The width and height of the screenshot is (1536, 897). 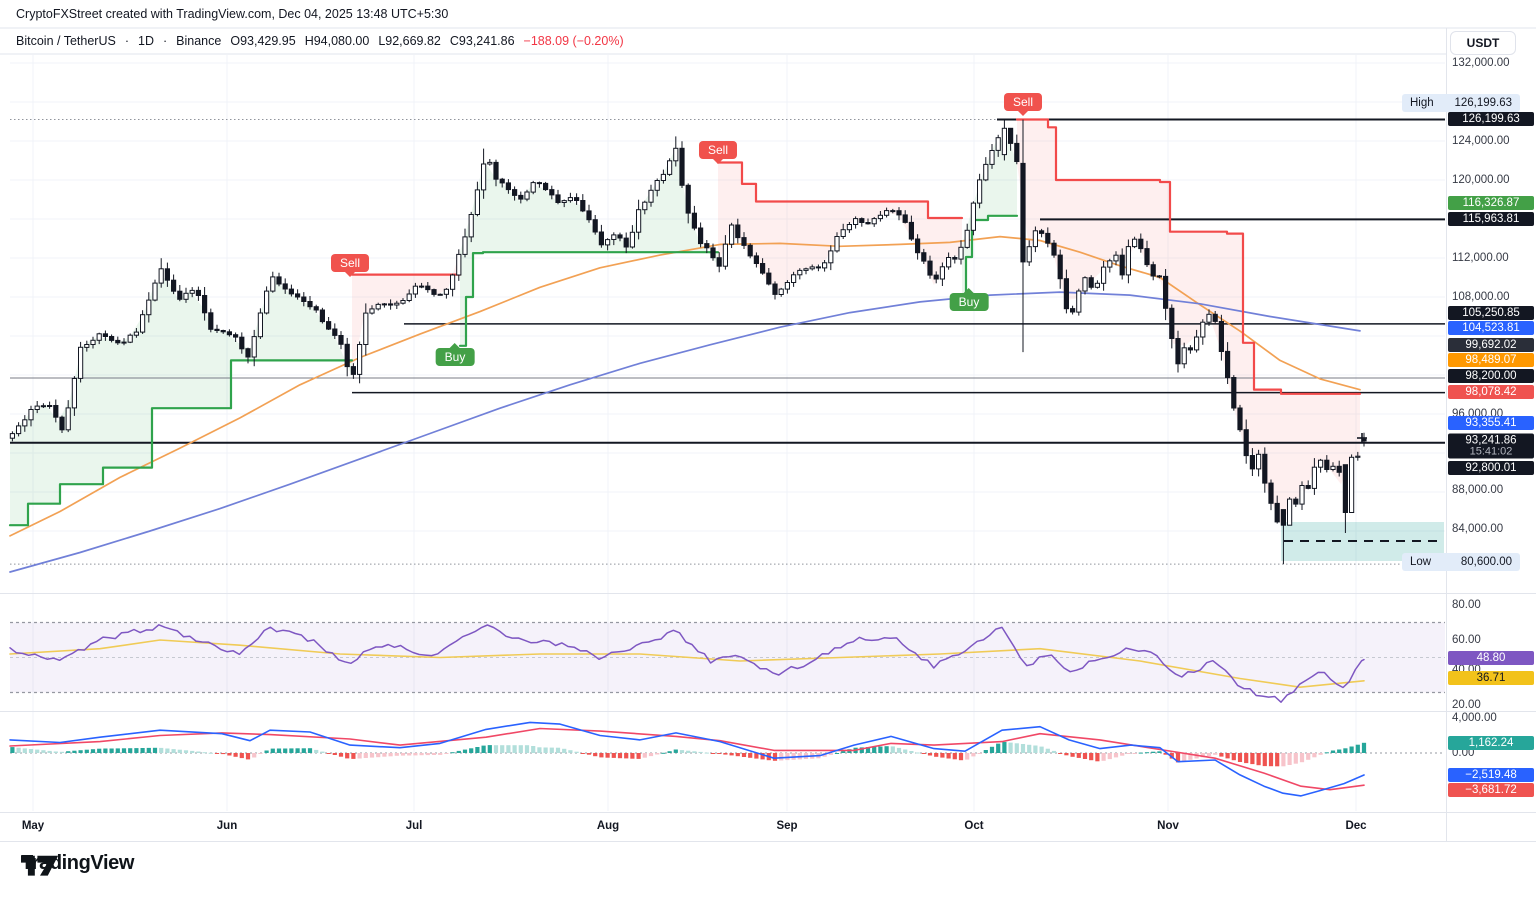 I want to click on interval-label: 1D, so click(x=146, y=41).